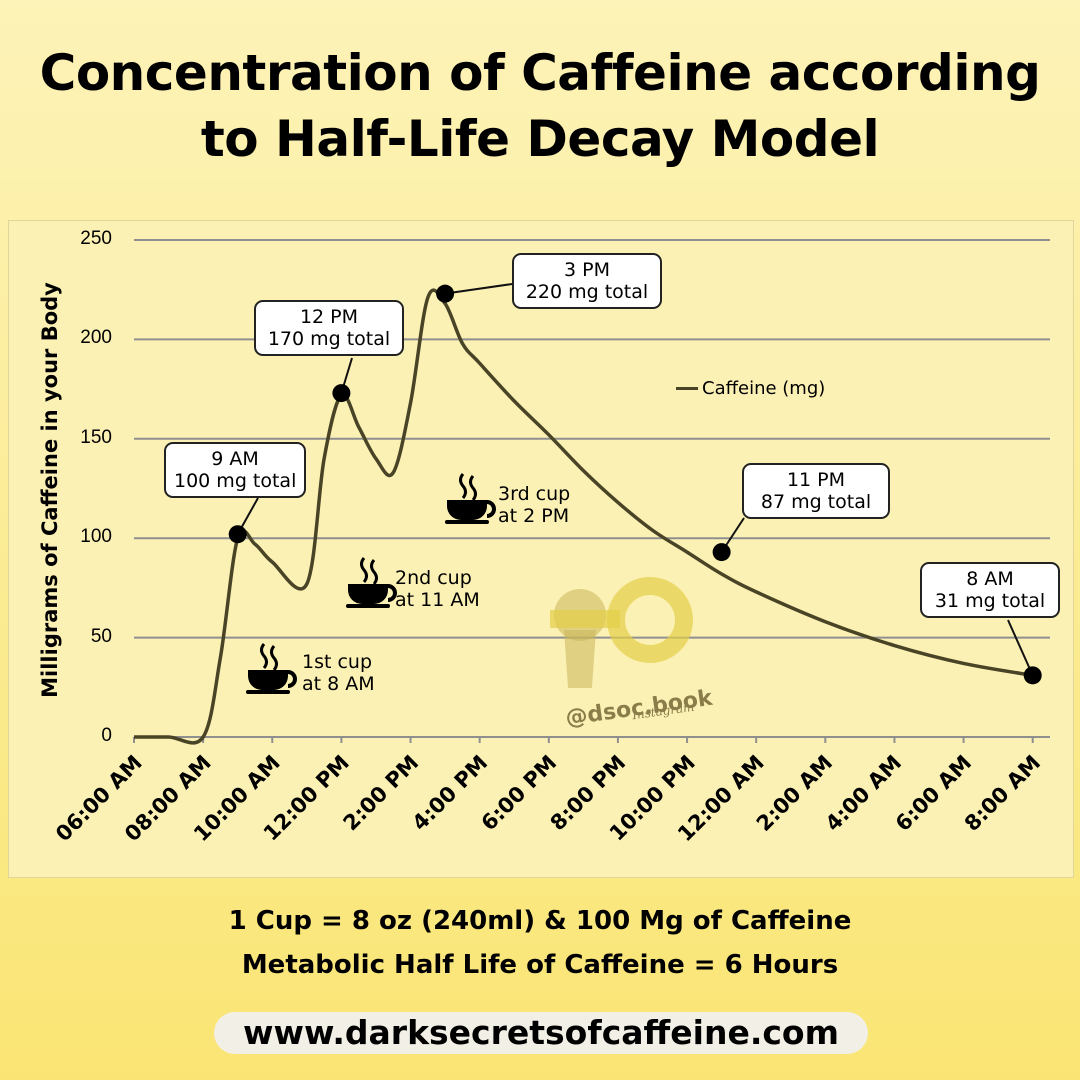  Describe the element at coordinates (96, 238) in the screenshot. I see `y-tick-label: 250` at that location.